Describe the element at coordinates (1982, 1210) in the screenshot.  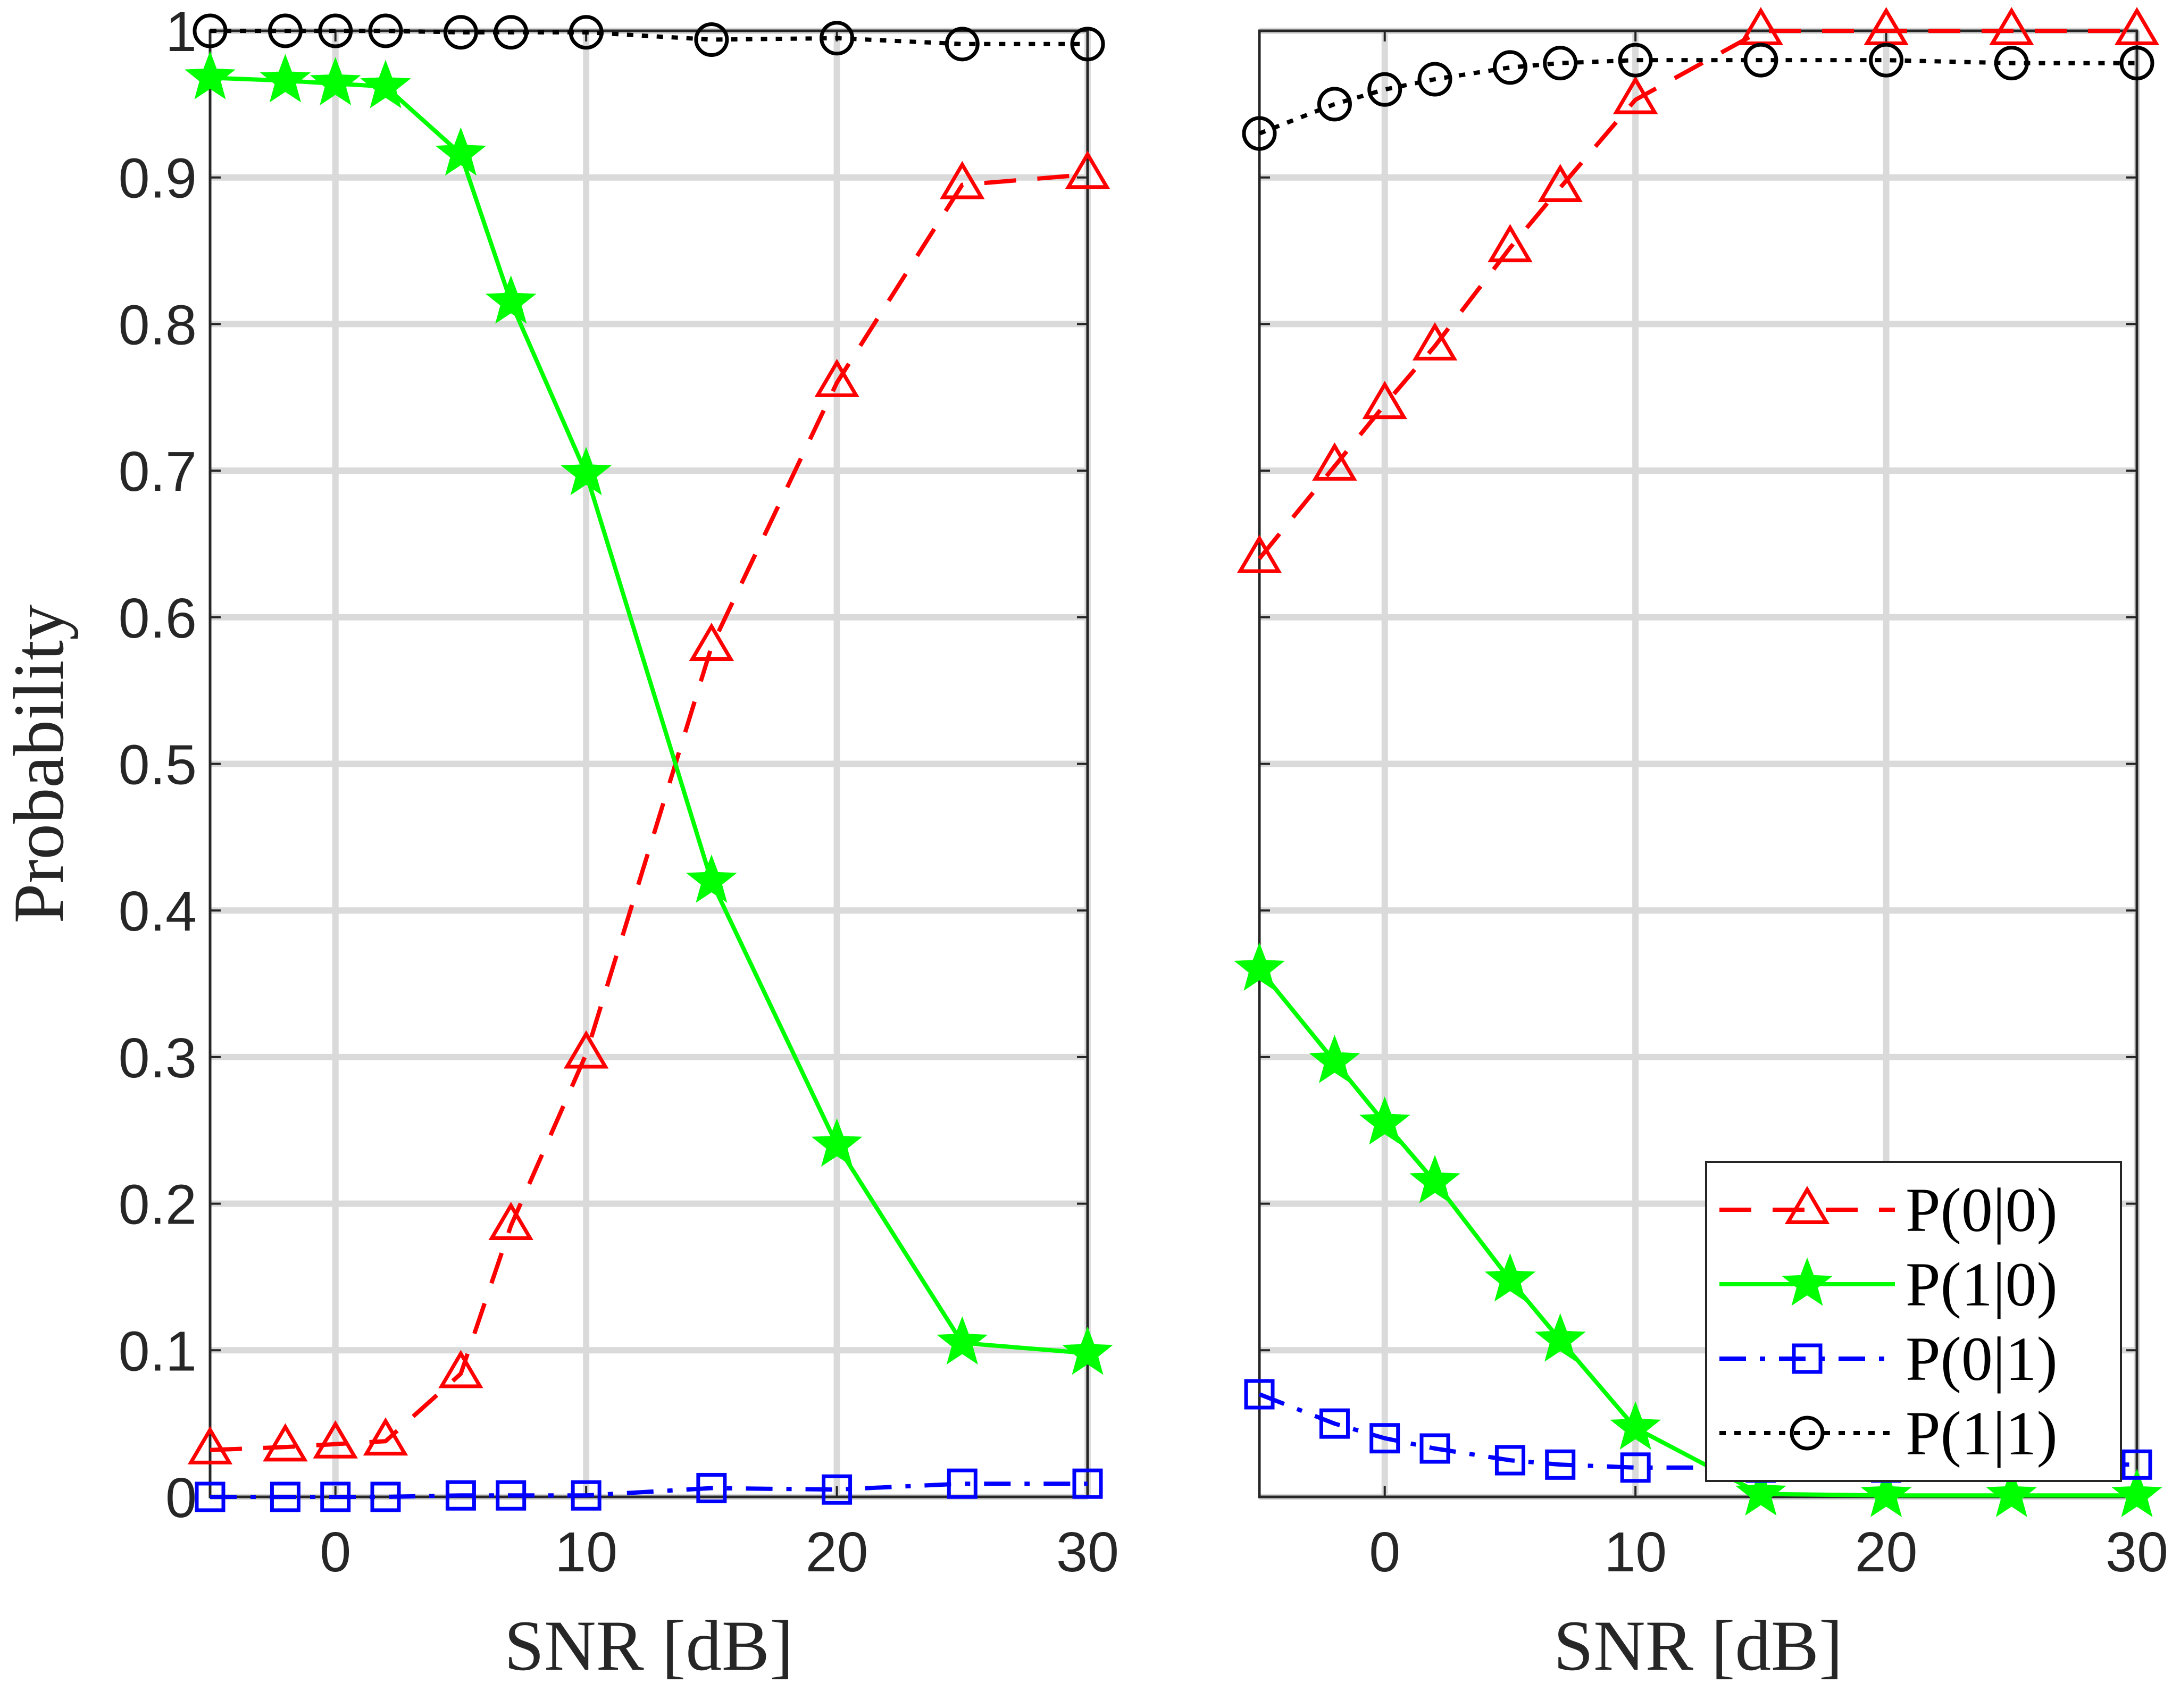
I see `legend-label: P(0|0)` at that location.